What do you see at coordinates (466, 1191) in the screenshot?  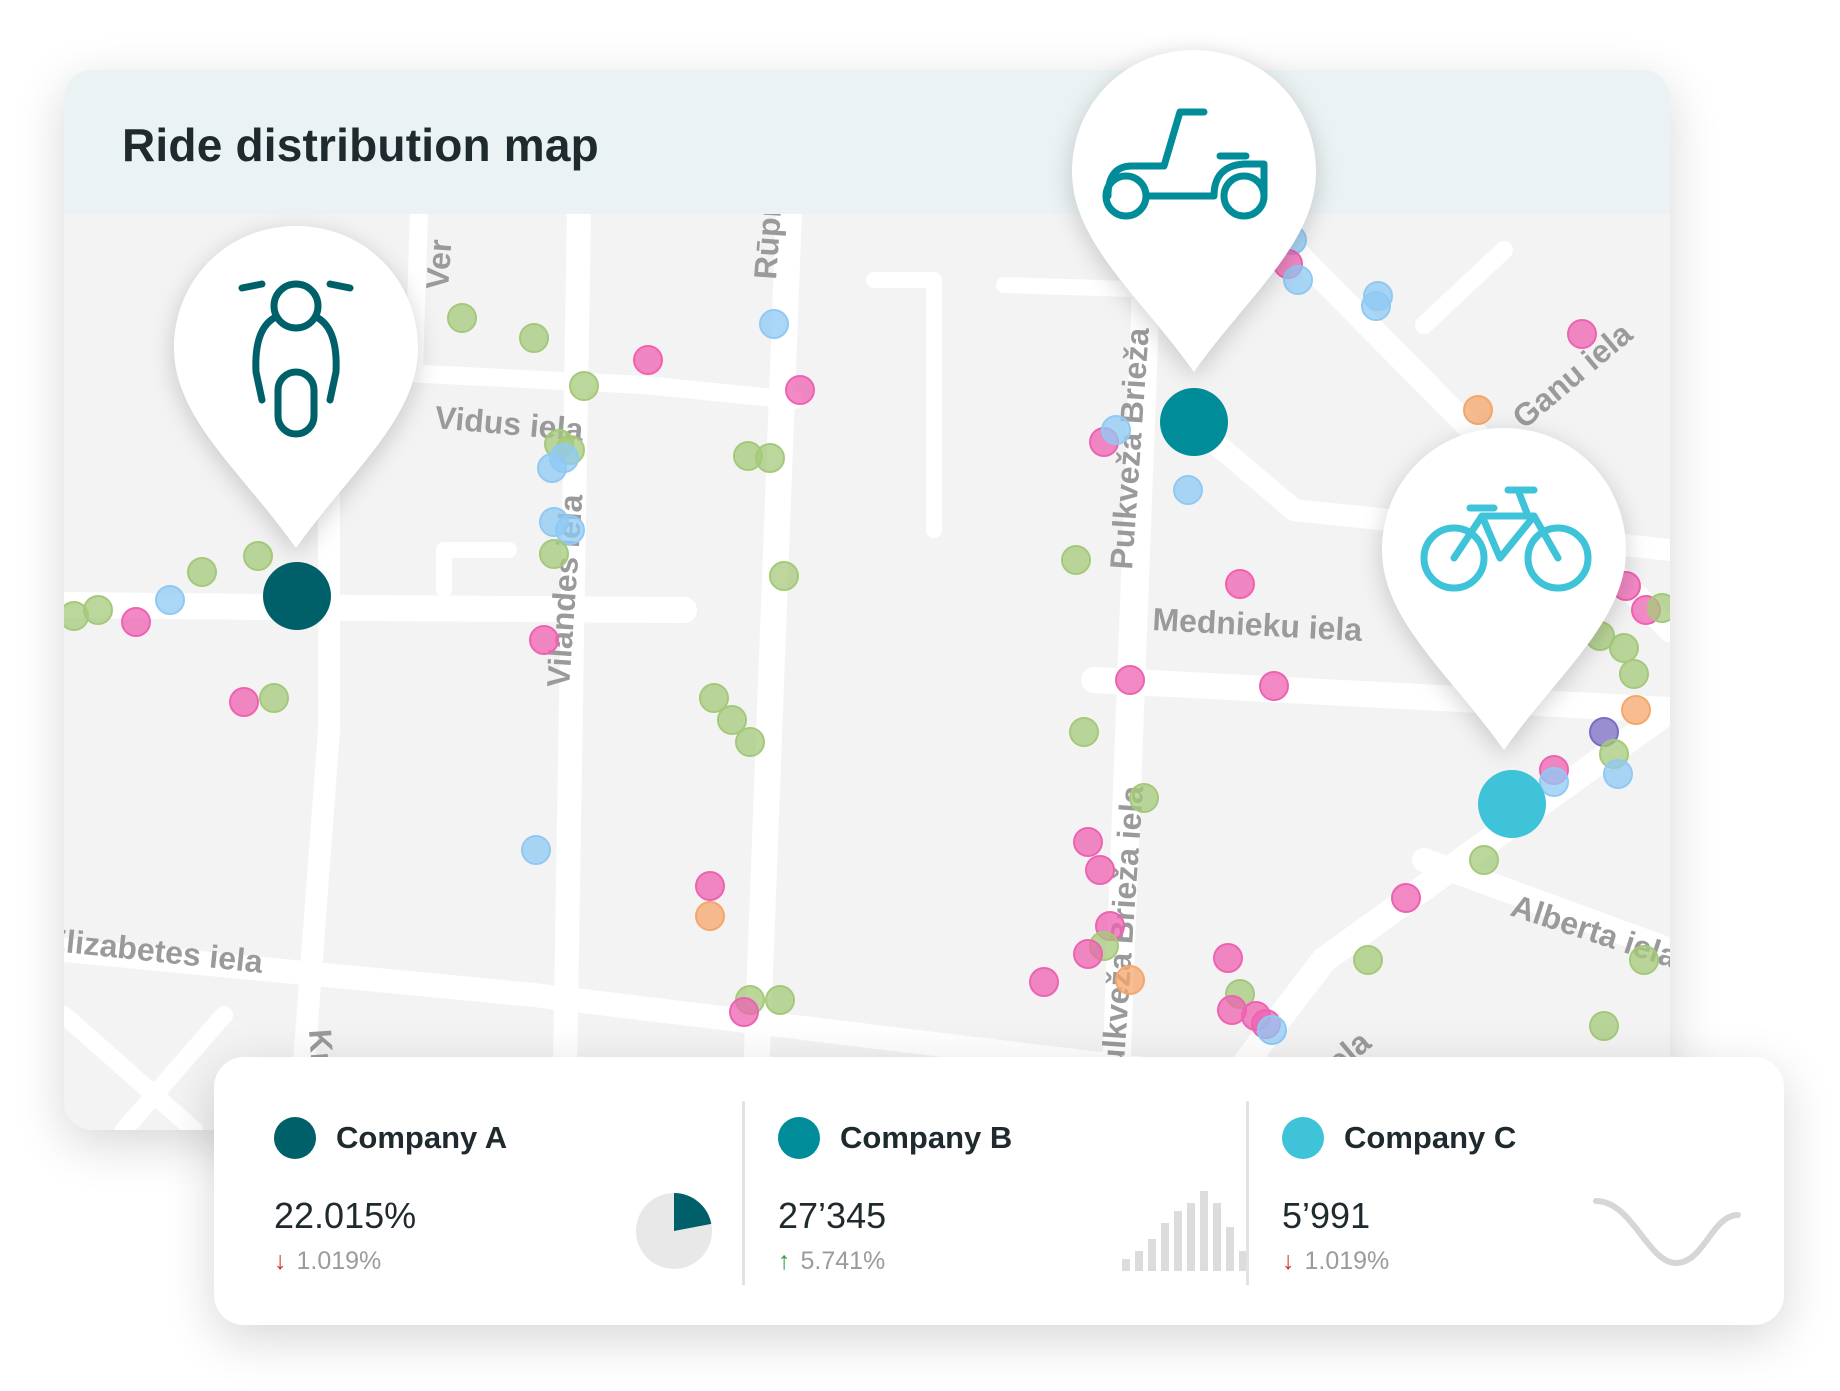 I see `stat-company-a: Company A 22.015% ↓ 1.019%` at bounding box center [466, 1191].